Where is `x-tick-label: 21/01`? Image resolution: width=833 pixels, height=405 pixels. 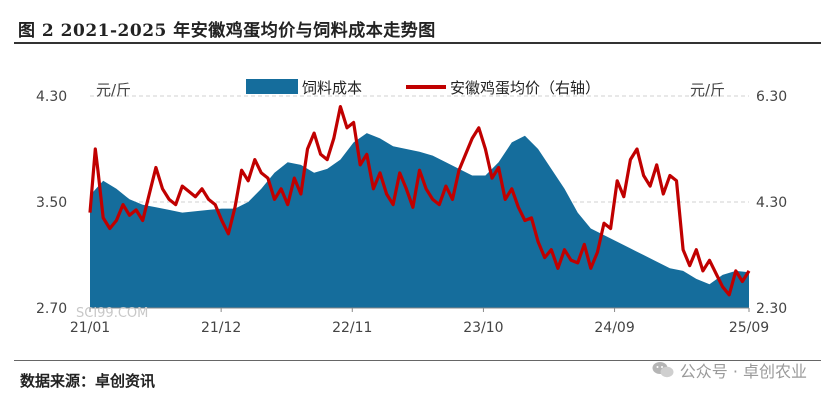 x-tick-label: 21/01 is located at coordinates (90, 328).